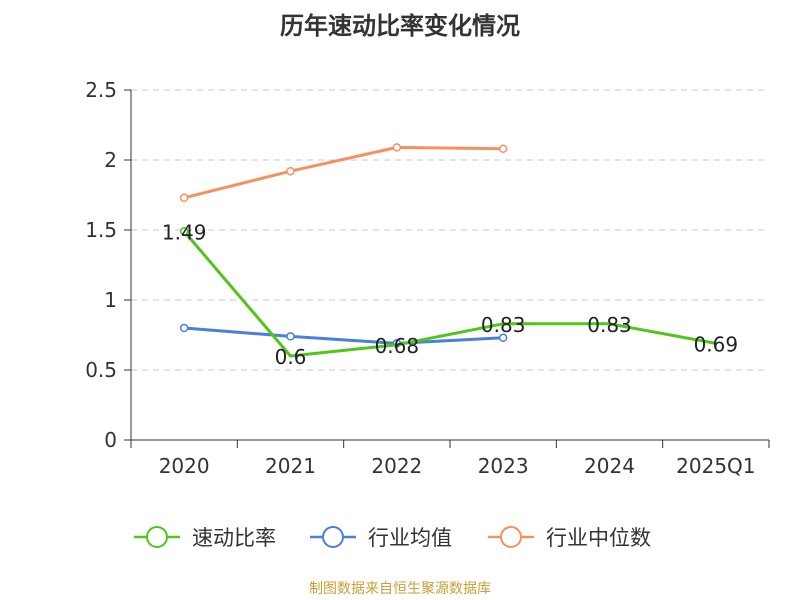  I want to click on y-tick-label: 2.5, so click(101, 90).